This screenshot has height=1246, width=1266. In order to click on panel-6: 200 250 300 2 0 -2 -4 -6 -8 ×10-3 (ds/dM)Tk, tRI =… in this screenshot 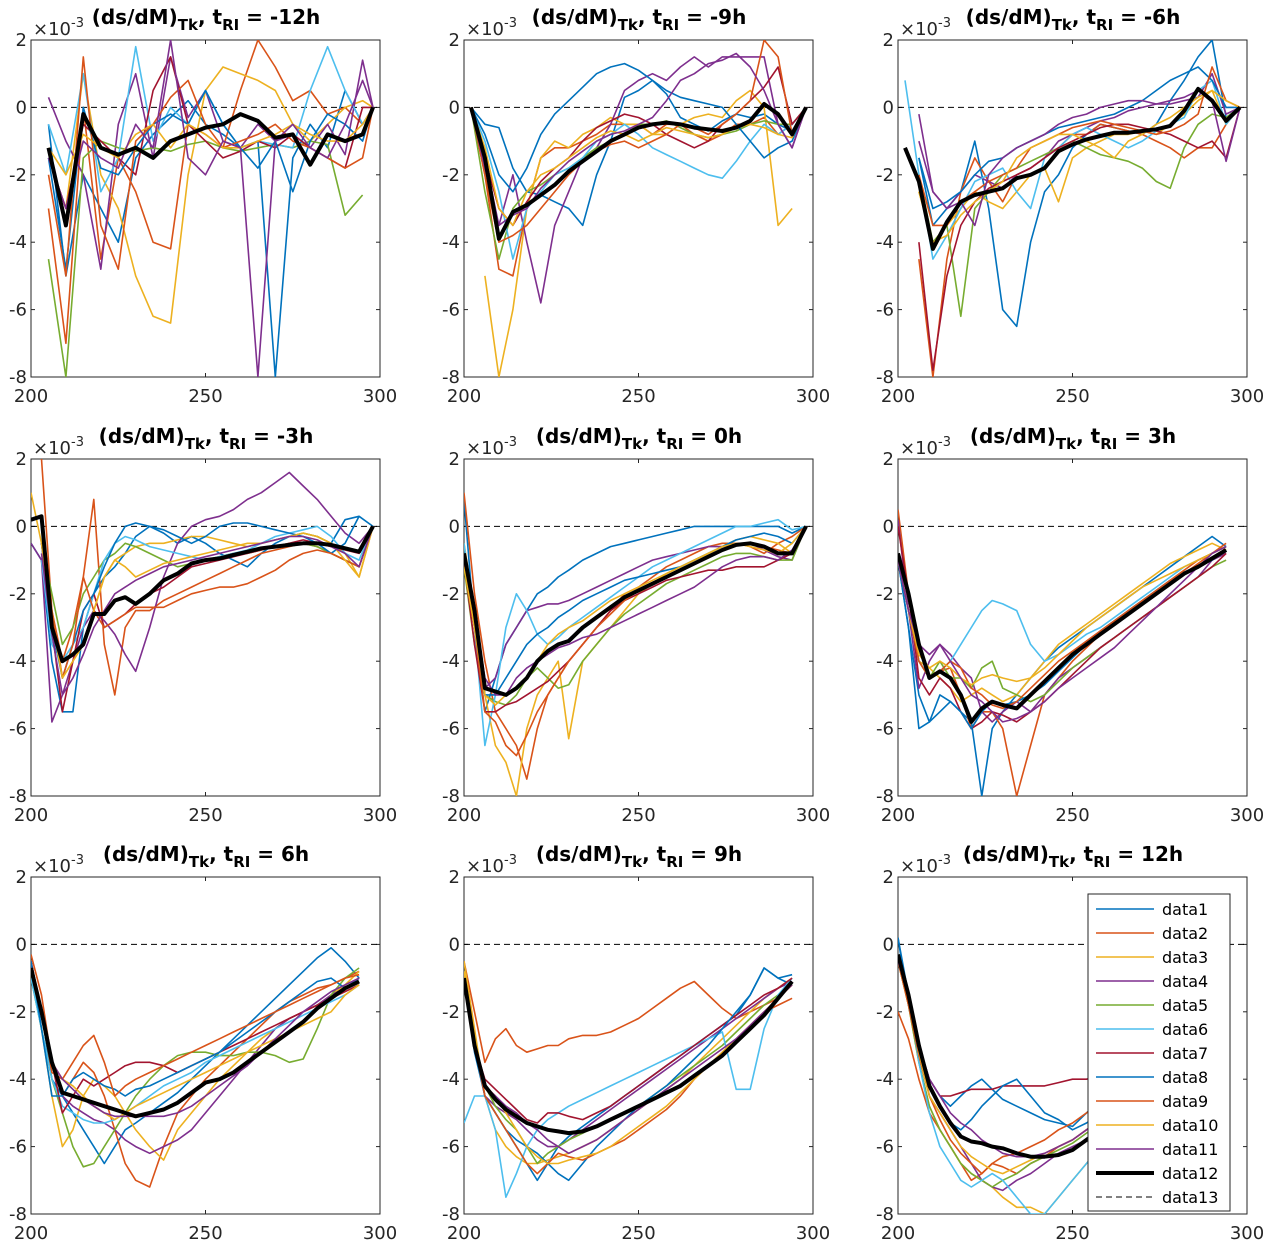, I will do `click(1070, 625)`.